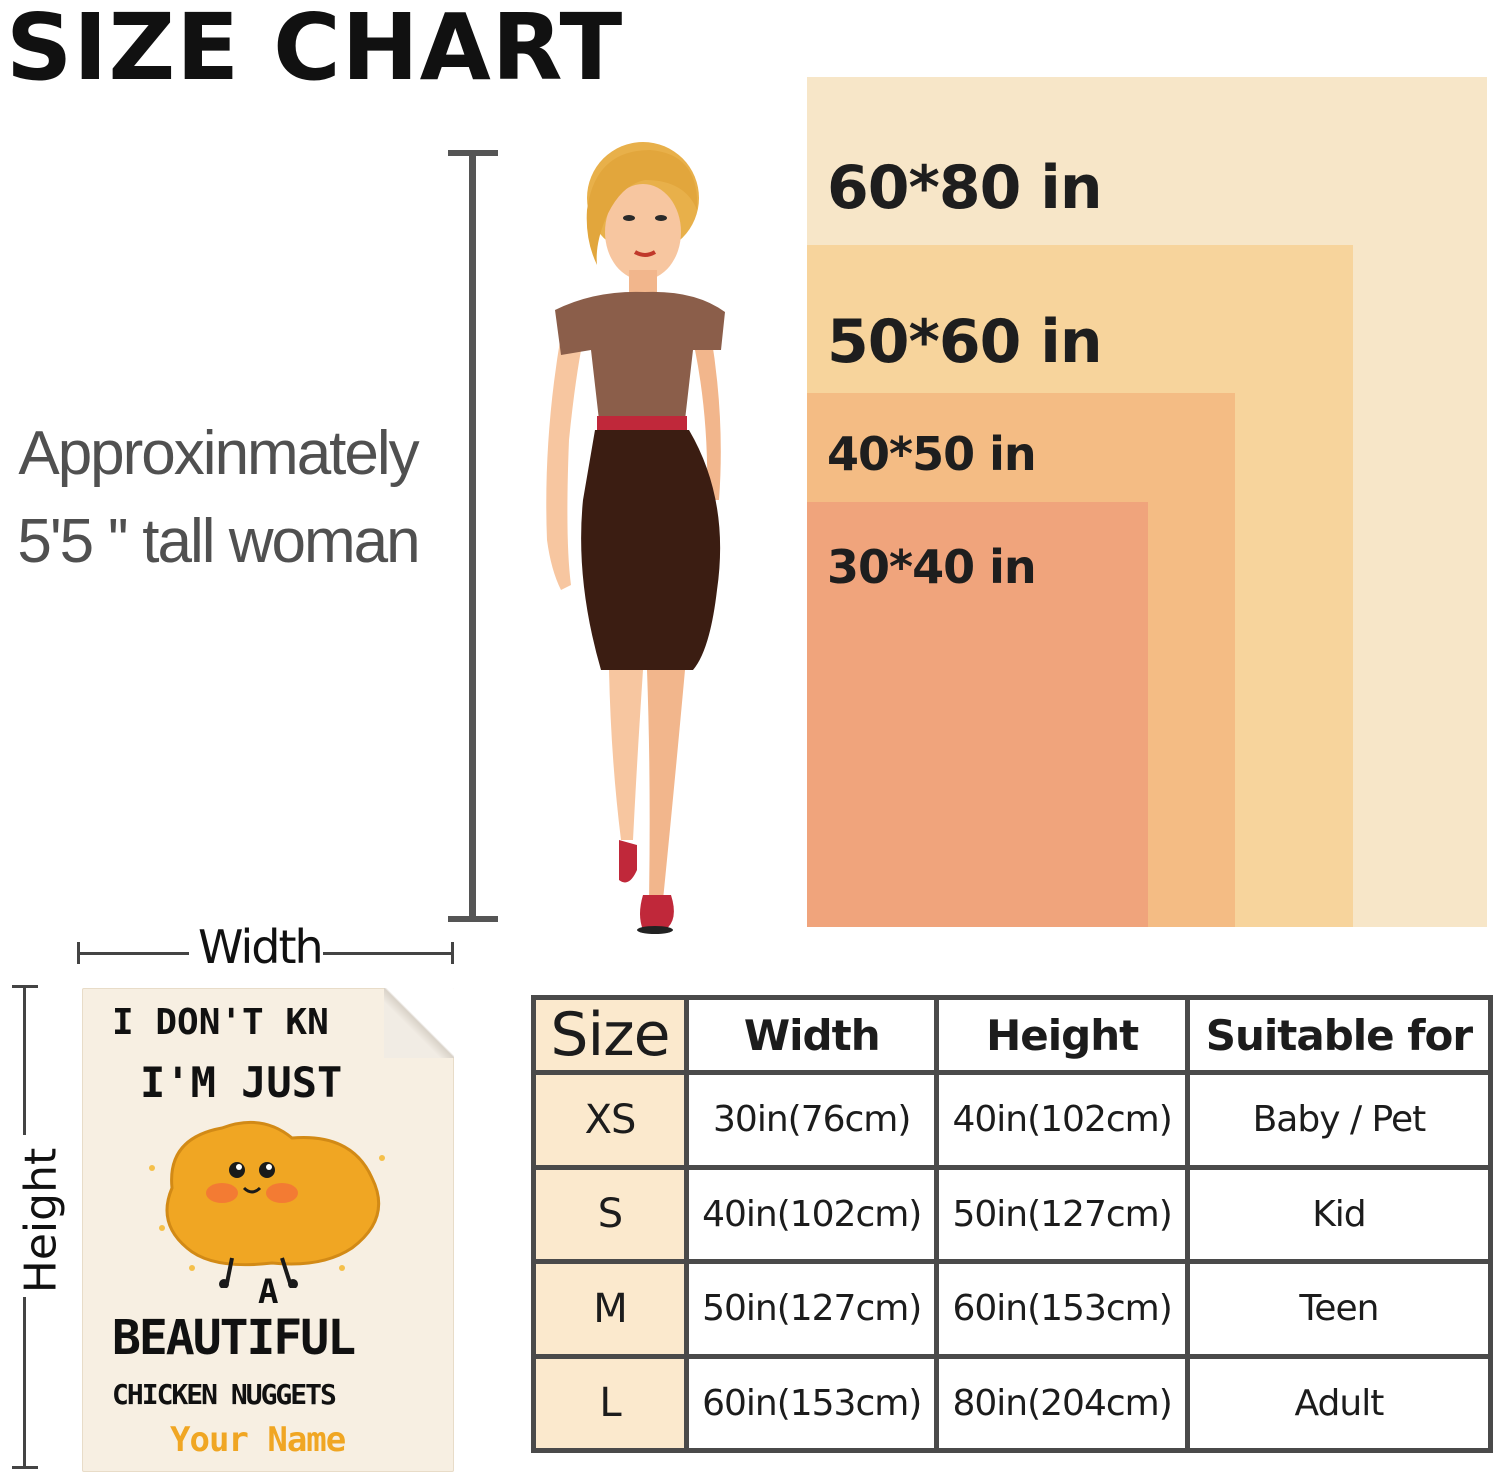 The image size is (1500, 1474). I want to click on table-row: M 50in(127cm) 60in(153cm) Teen, so click(1012, 1309).